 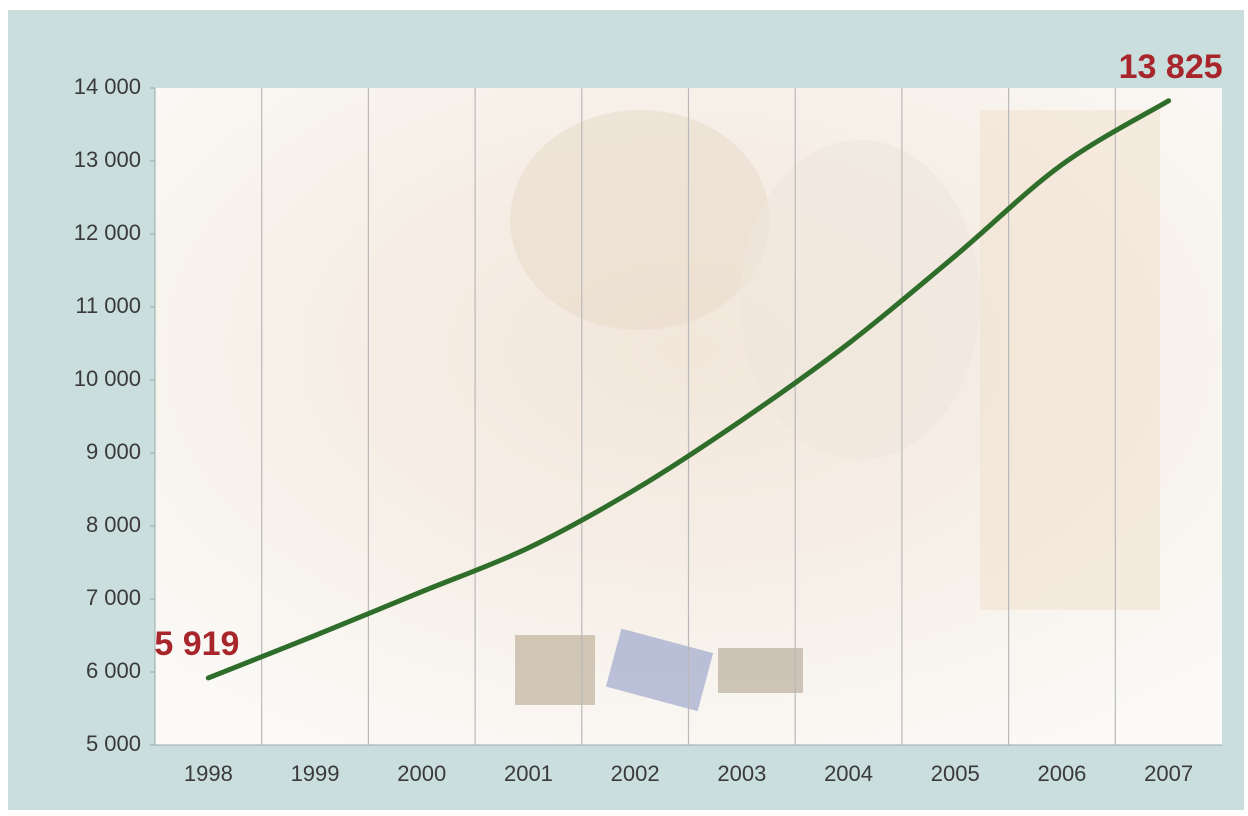 What do you see at coordinates (113, 451) in the screenshot?
I see `y-tick-label: 9 000` at bounding box center [113, 451].